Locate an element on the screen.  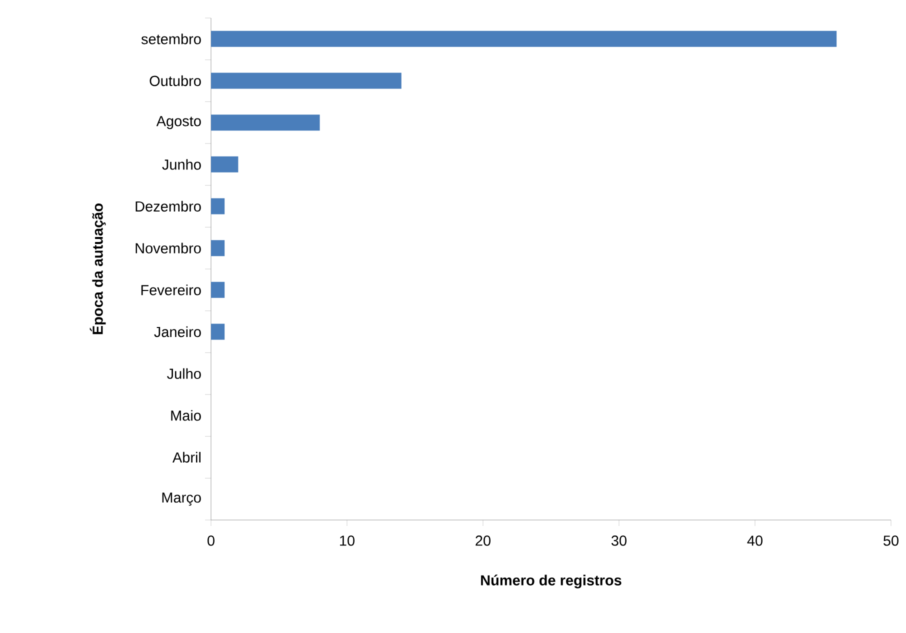
y-tick-label: Fevereiro is located at coordinates (171, 290).